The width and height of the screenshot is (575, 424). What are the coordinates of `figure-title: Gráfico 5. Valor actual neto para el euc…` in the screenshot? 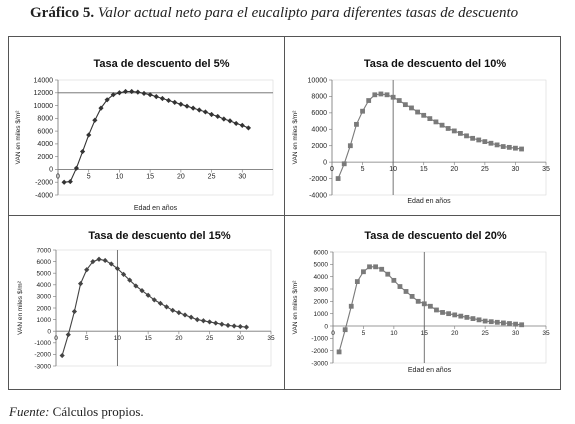 It's located at (274, 13).